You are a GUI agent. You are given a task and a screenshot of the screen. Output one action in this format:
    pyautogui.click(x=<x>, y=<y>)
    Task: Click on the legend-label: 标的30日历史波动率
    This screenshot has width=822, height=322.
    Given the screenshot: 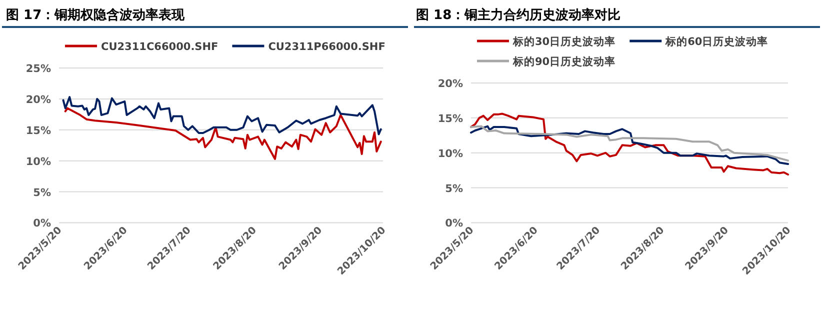 What is the action you would take?
    pyautogui.click(x=564, y=41)
    